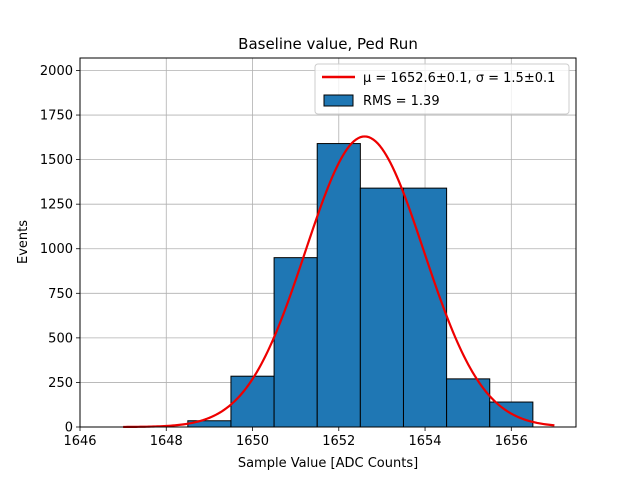 The image size is (640, 480). What do you see at coordinates (56, 160) in the screenshot?
I see `y-tick-label: 1500` at bounding box center [56, 160].